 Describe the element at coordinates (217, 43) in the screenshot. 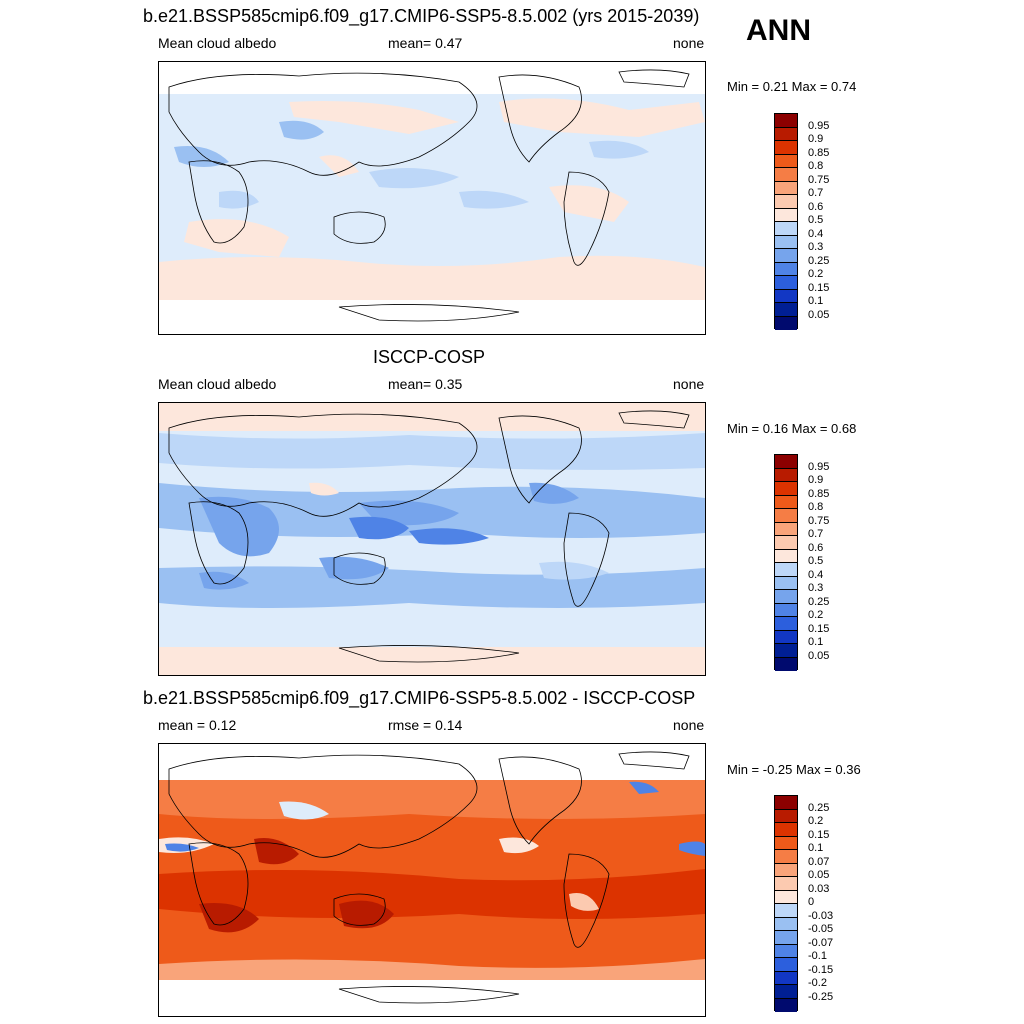

I see `panel1-variable-label: Mean cloud albedo` at that location.